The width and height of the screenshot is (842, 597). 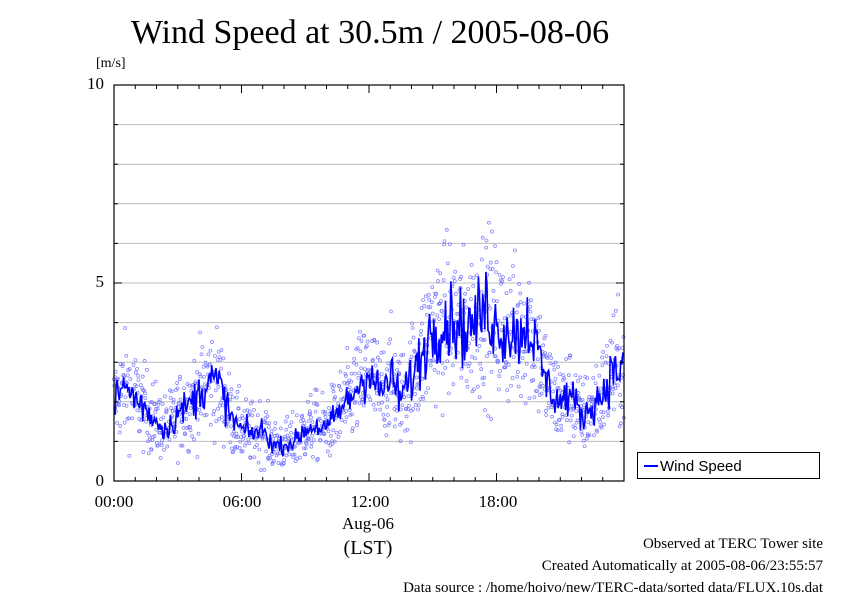 What do you see at coordinates (728, 465) in the screenshot?
I see `legend: Wind Speed` at bounding box center [728, 465].